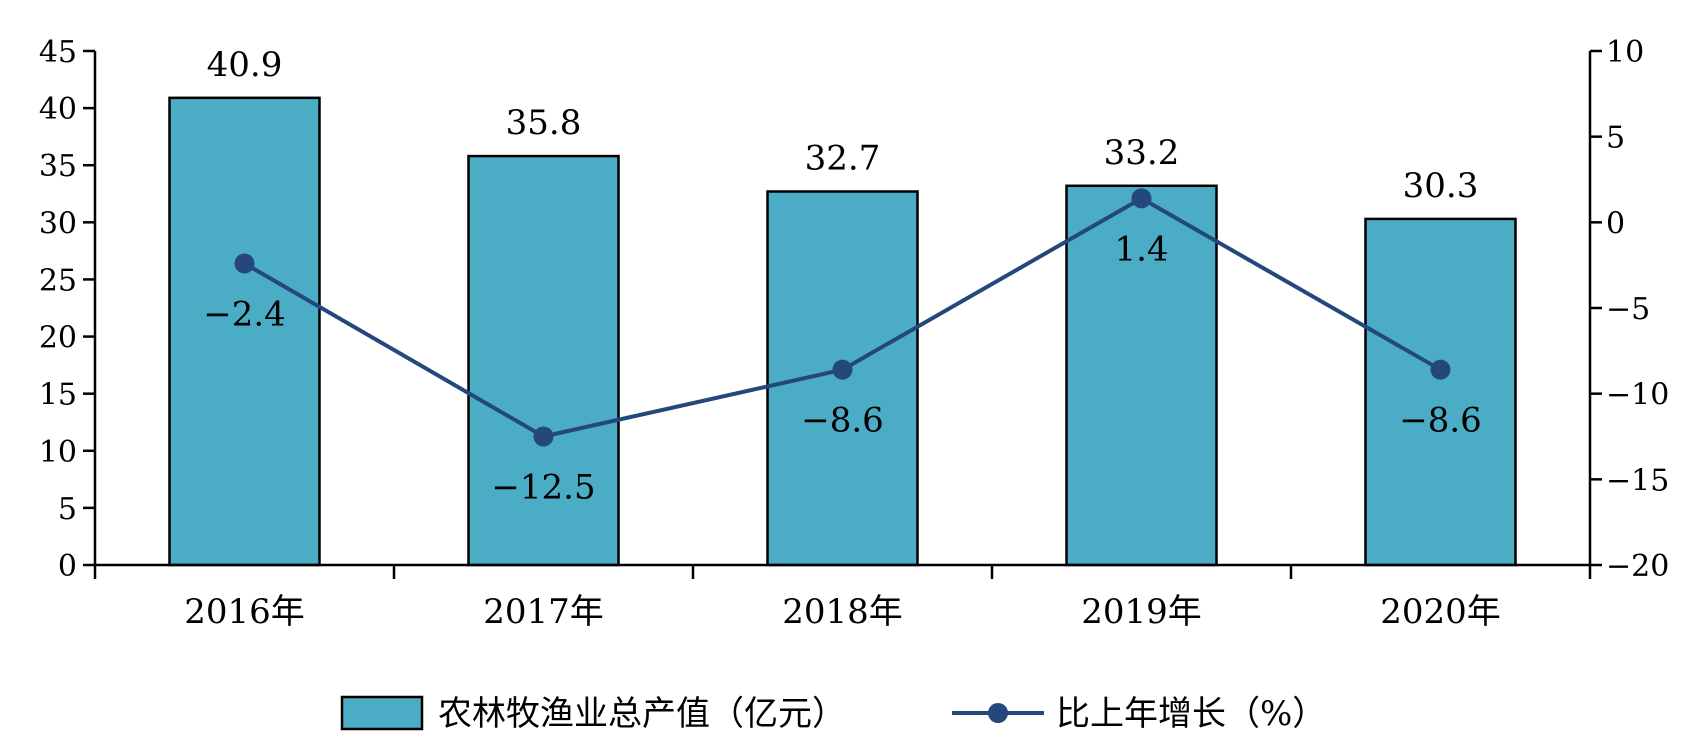 Image resolution: width=1699 pixels, height=741 pixels. What do you see at coordinates (1440, 612) in the screenshot?
I see `x-category-label: 2020年` at bounding box center [1440, 612].